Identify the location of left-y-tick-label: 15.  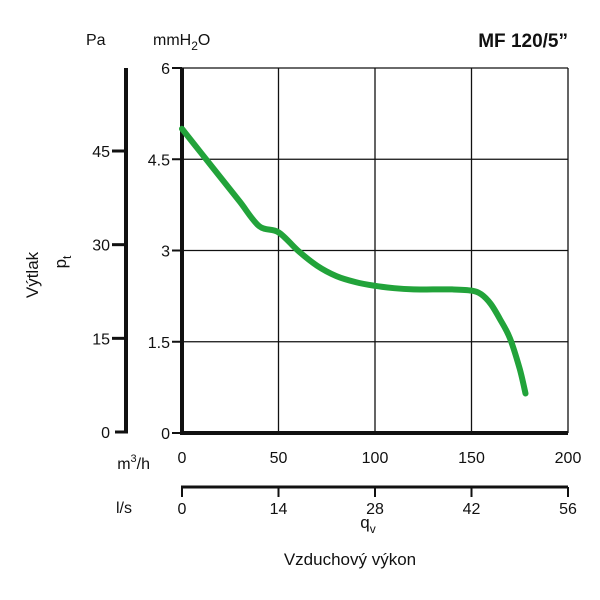
(101, 339).